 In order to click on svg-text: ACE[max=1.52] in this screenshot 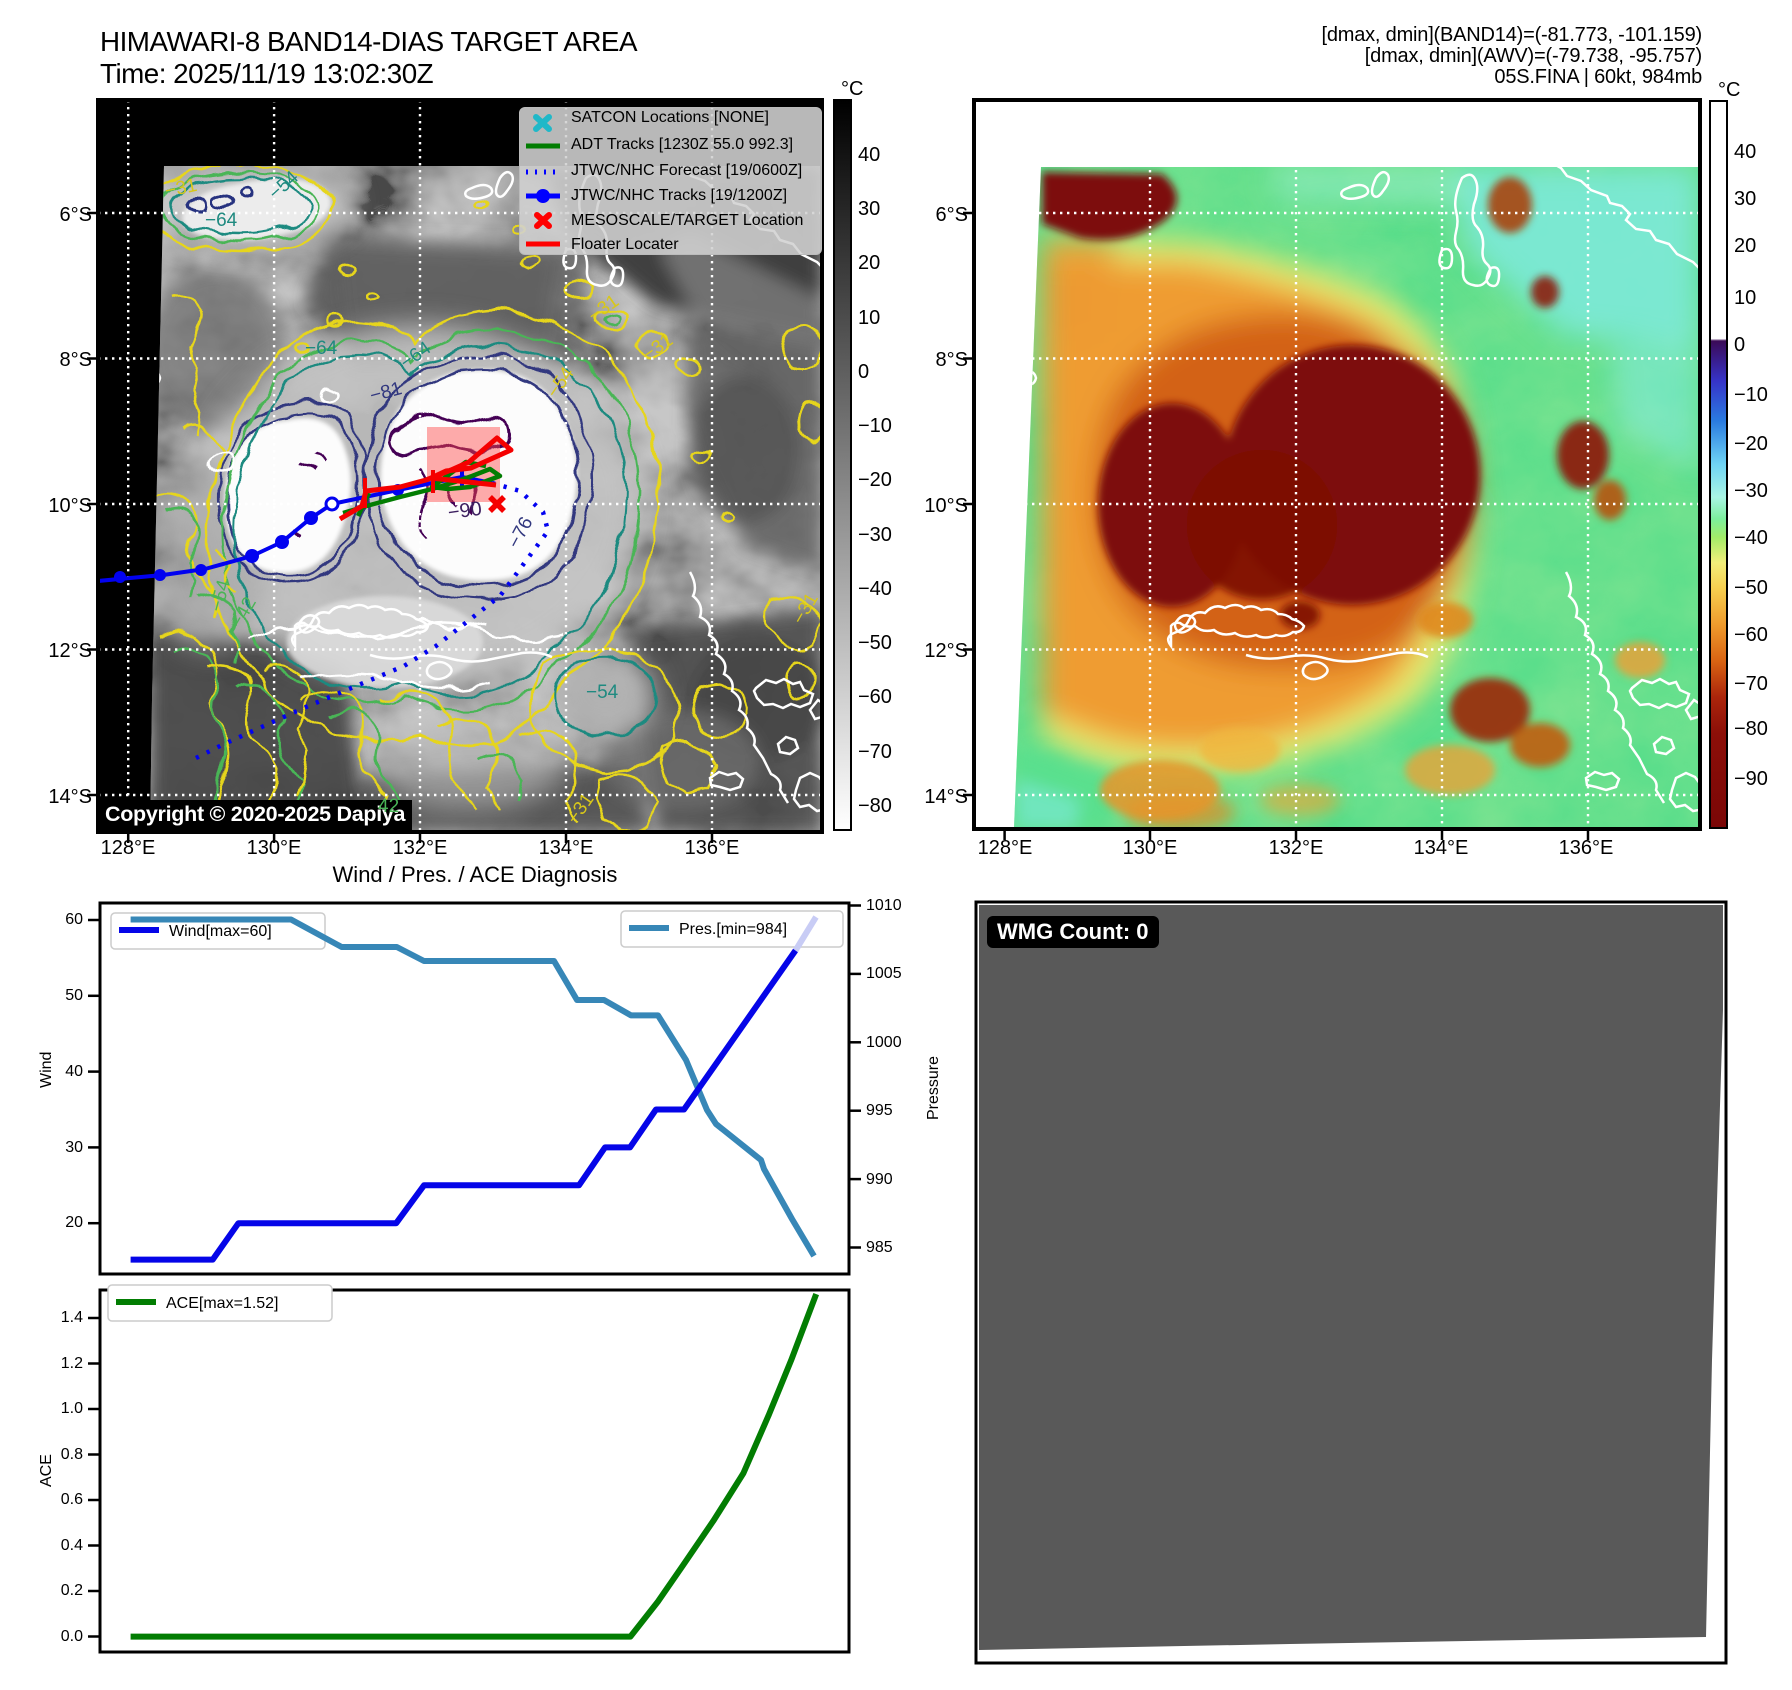, I will do `click(222, 1303)`.